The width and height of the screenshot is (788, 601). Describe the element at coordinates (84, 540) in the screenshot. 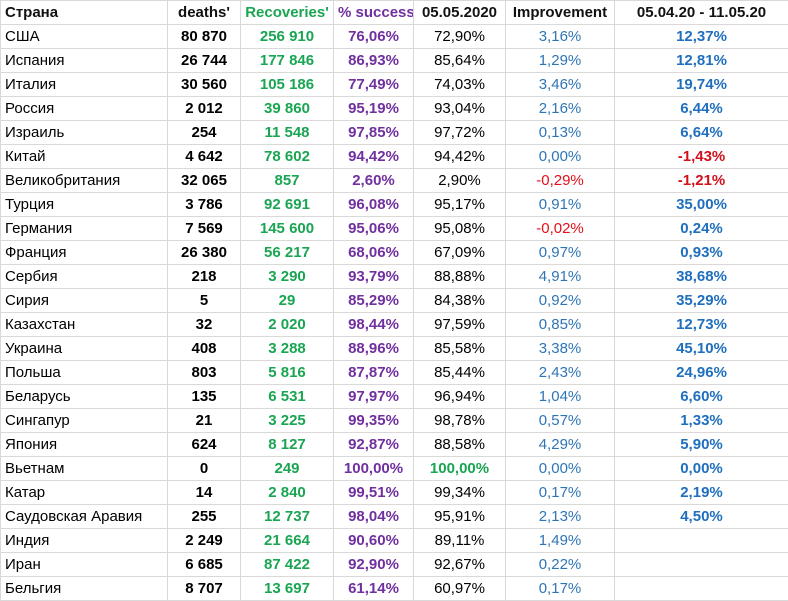

I see `cell-country: Индия` at that location.